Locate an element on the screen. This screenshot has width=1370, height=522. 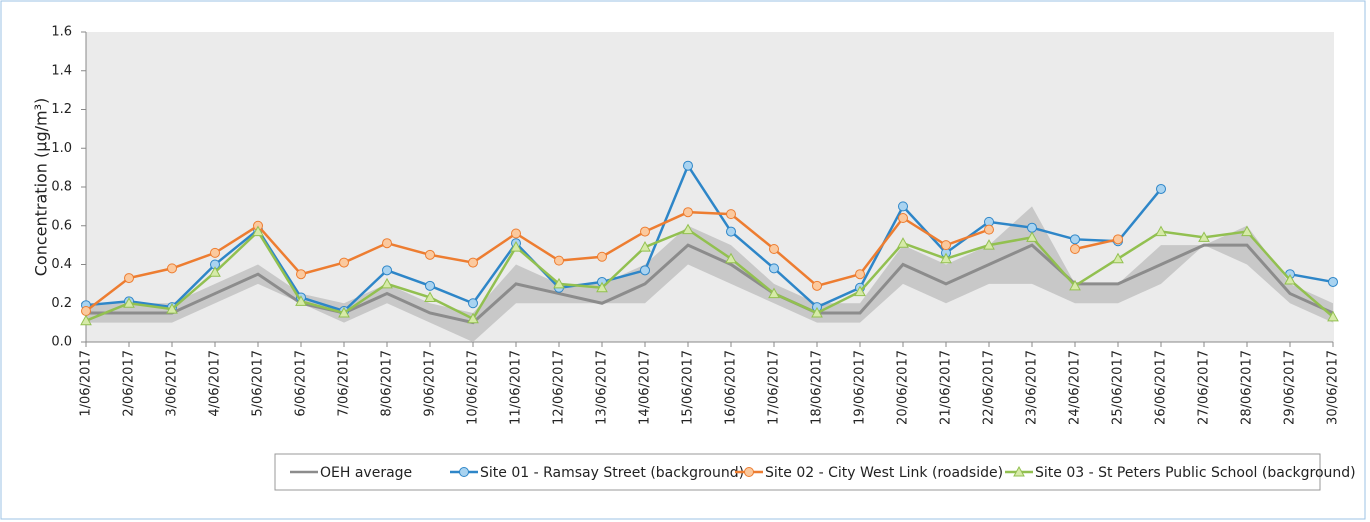
x-tick-label: 7/06/2017 is located at coordinates (344, 383).